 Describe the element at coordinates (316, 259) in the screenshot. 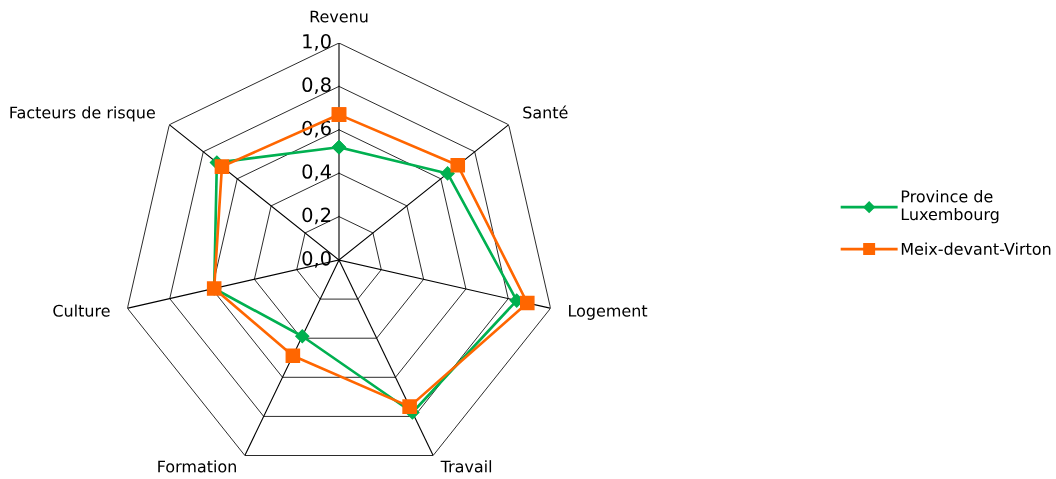

I see `y-tick-label: 0,0` at that location.